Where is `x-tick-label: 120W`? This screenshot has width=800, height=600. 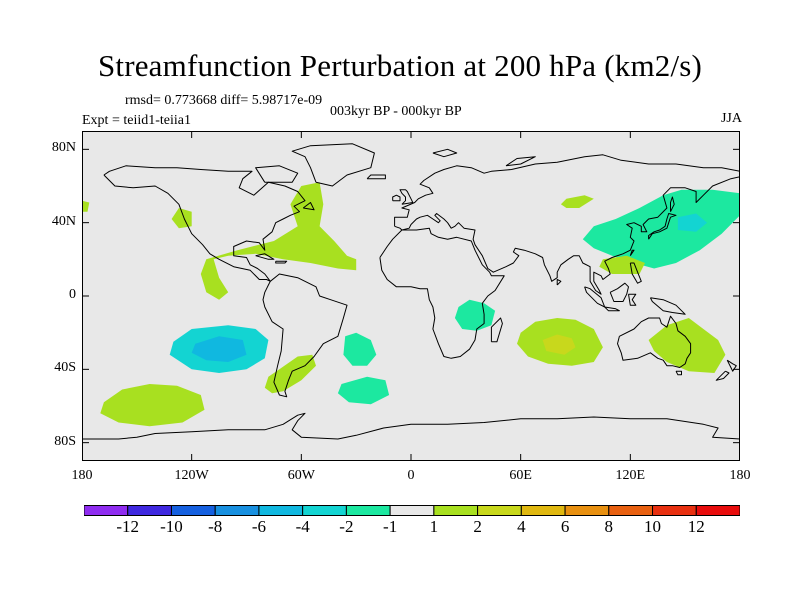 x-tick-label: 120W is located at coordinates (191, 475).